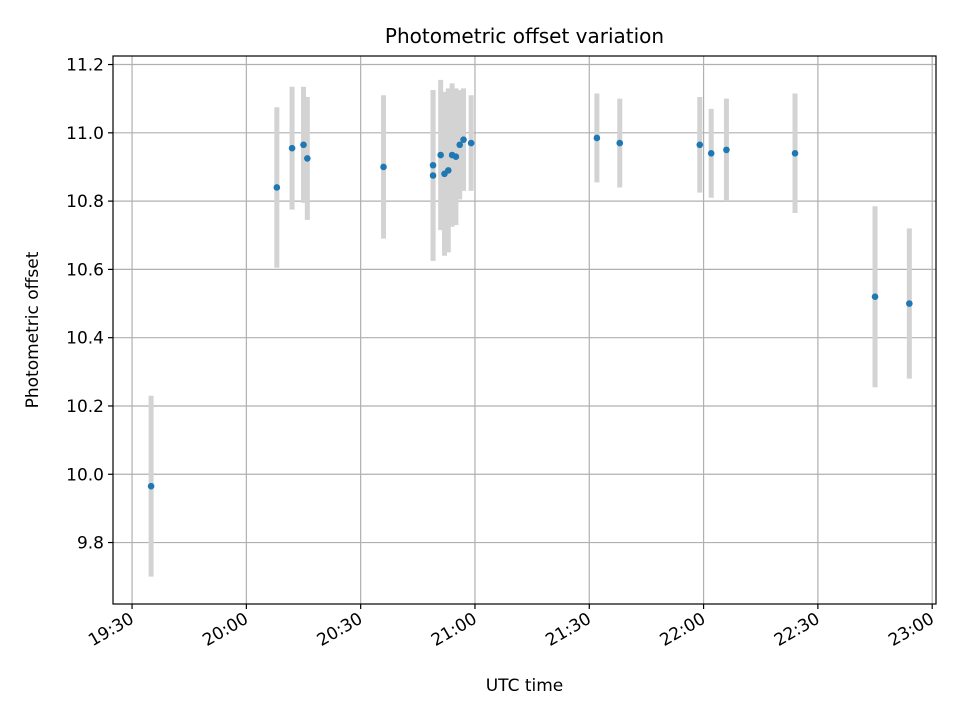  What do you see at coordinates (85, 134) in the screenshot?
I see `y-tick-label: 11.0` at bounding box center [85, 134].